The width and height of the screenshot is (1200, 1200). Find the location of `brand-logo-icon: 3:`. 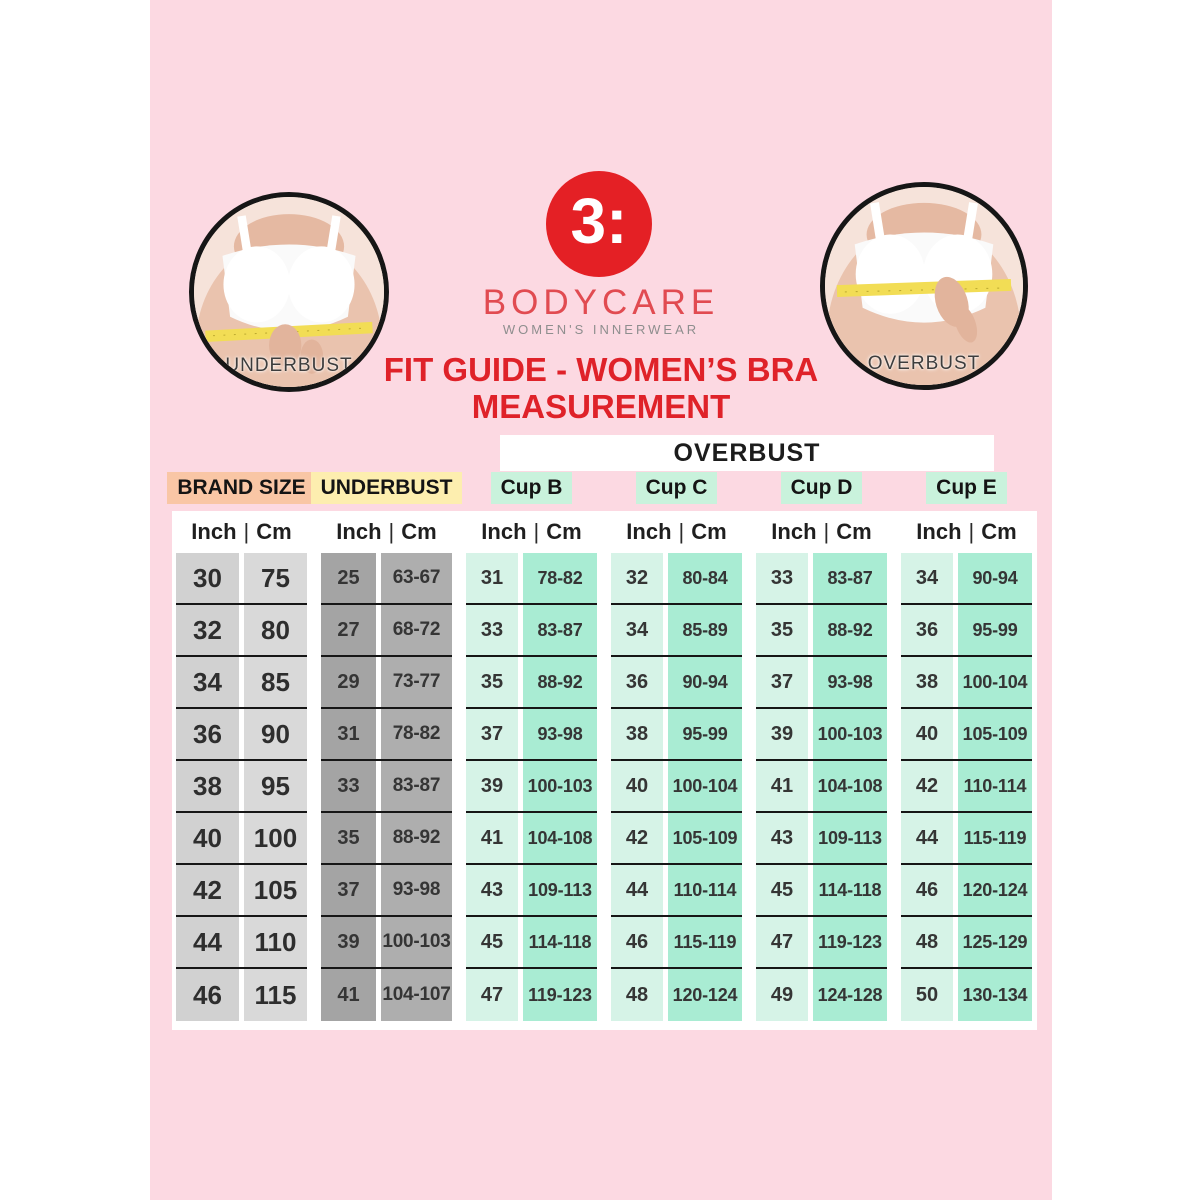

brand-logo-icon: 3: is located at coordinates (599, 224).